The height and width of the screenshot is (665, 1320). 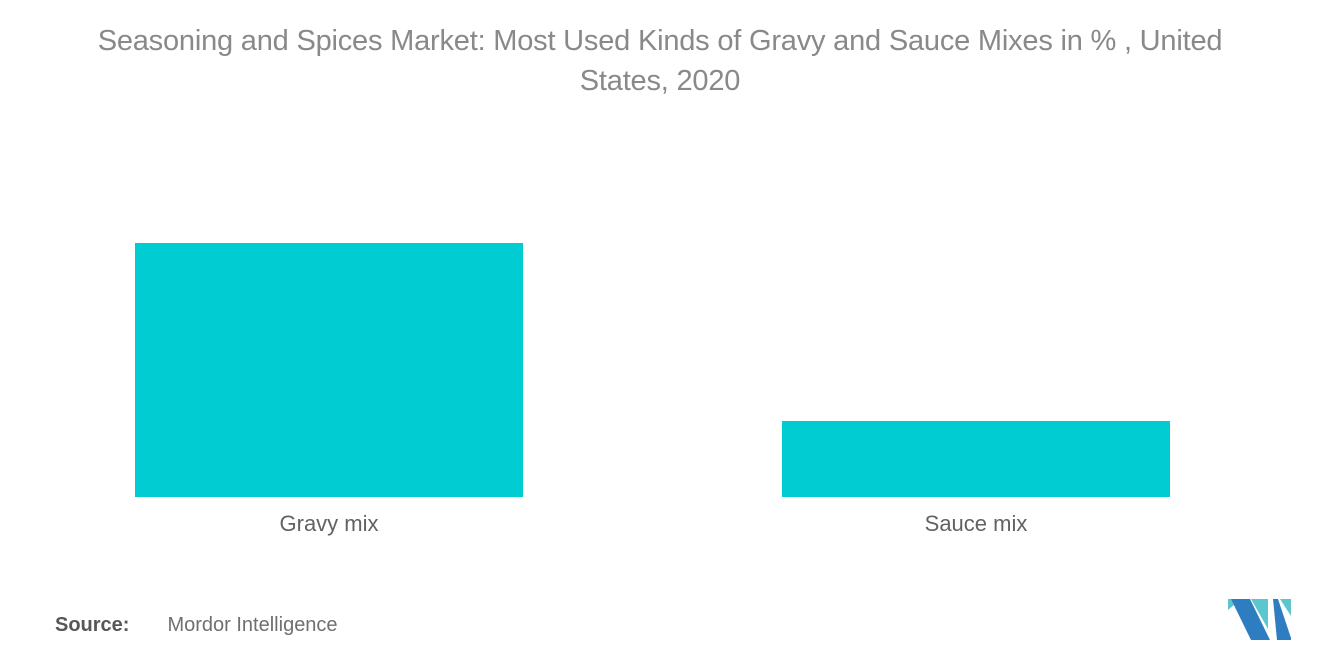 I want to click on bar-column-sauce-mix: Sauce mix, so click(x=976, y=389).